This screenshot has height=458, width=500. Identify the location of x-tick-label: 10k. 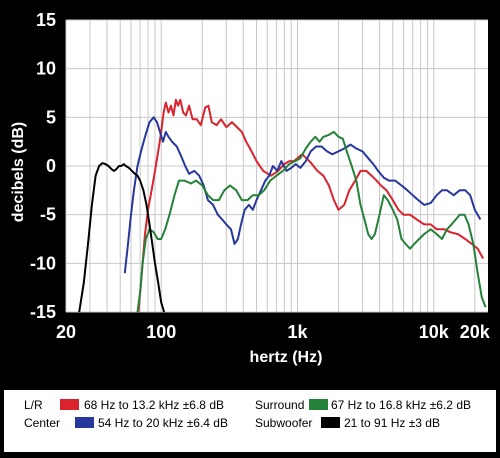
(434, 332).